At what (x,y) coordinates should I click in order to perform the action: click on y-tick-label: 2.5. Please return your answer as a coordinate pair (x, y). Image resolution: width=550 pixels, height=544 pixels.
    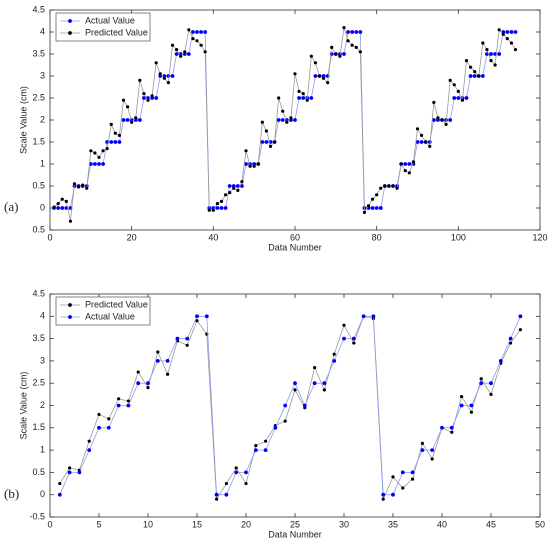
    Looking at the image, I should click on (38, 383).